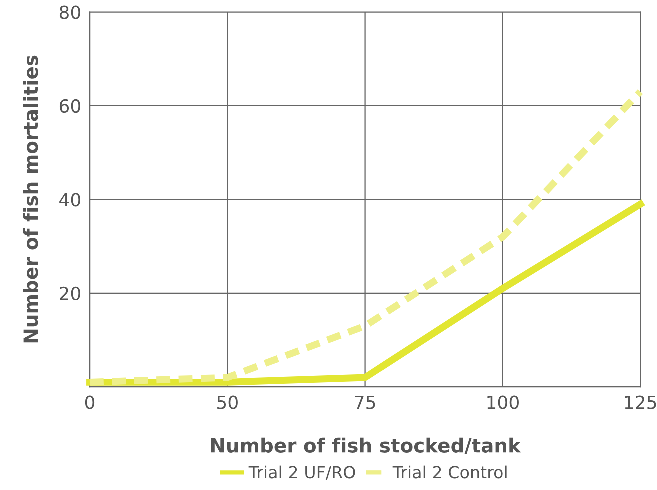  Describe the element at coordinates (365, 403) in the screenshot. I see `x-tick-label: 75` at that location.